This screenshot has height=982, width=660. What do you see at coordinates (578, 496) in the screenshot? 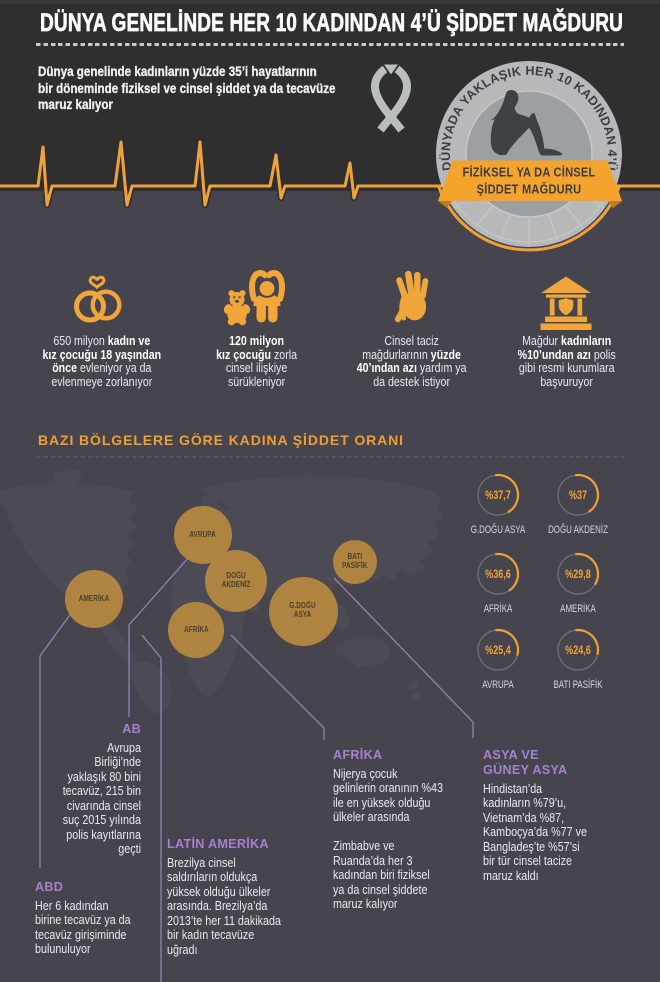
I see `svg-text: %37` at bounding box center [578, 496].